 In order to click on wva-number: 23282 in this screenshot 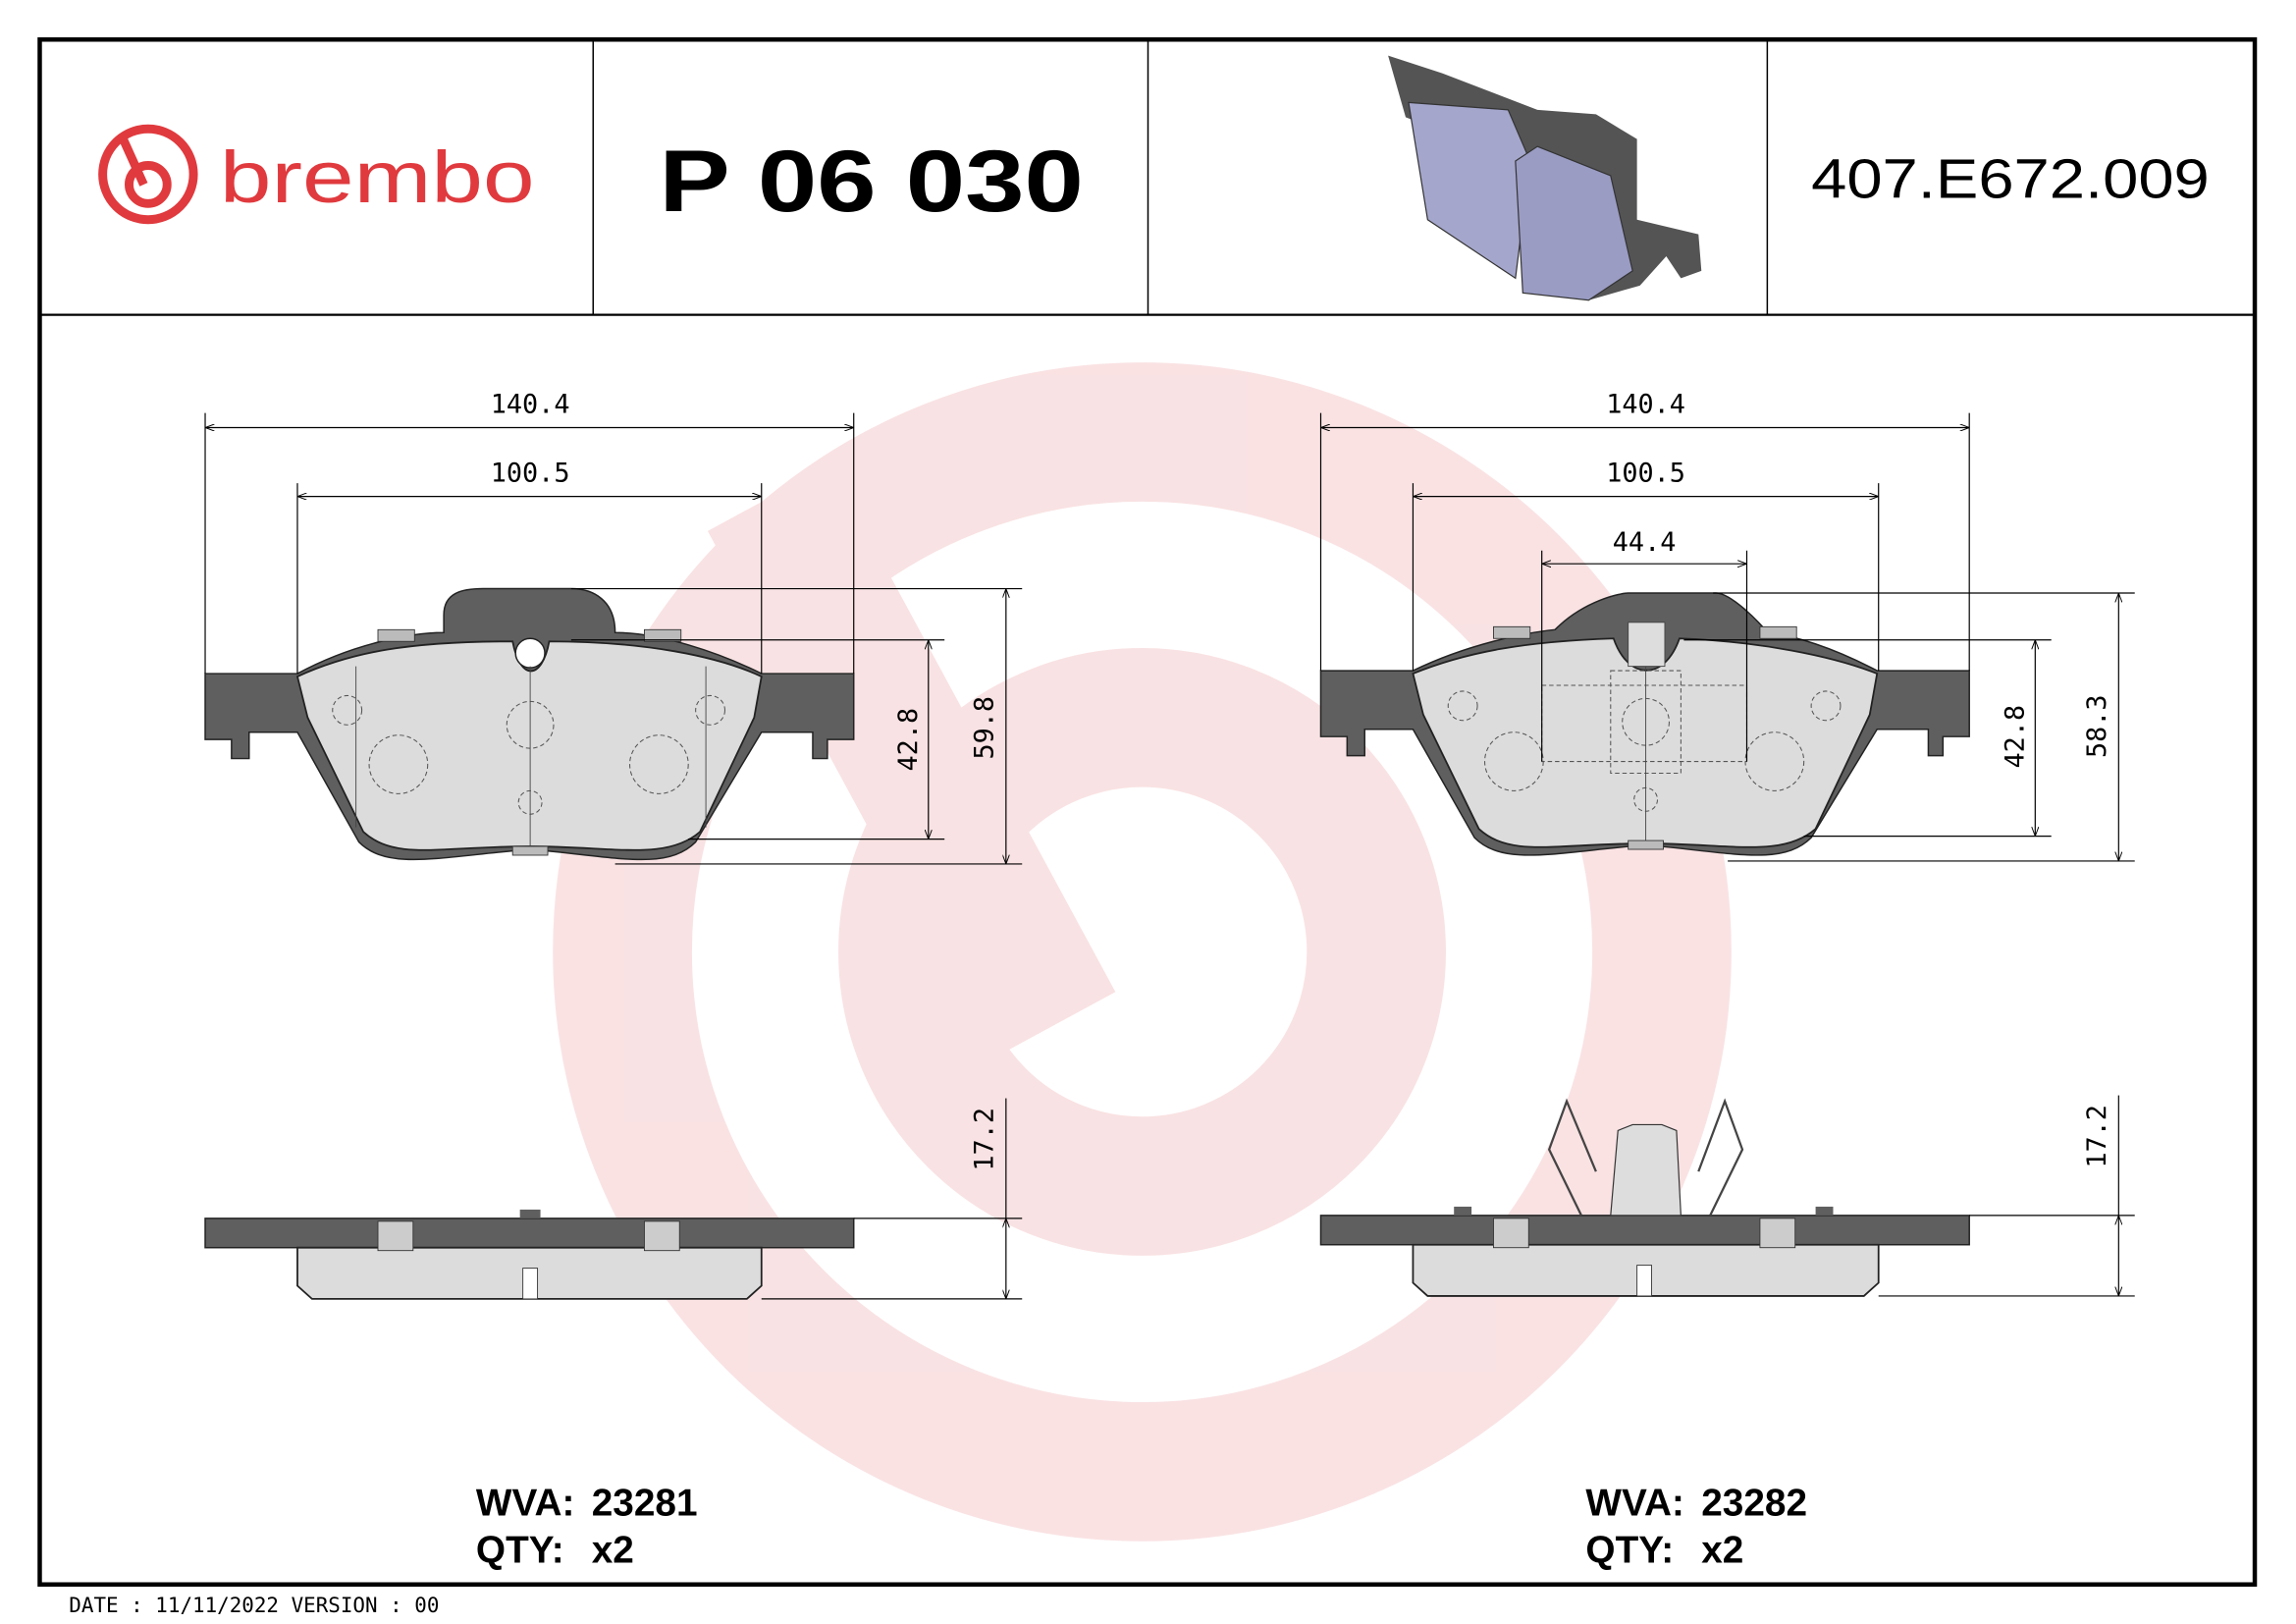, I will do `click(1754, 1504)`.